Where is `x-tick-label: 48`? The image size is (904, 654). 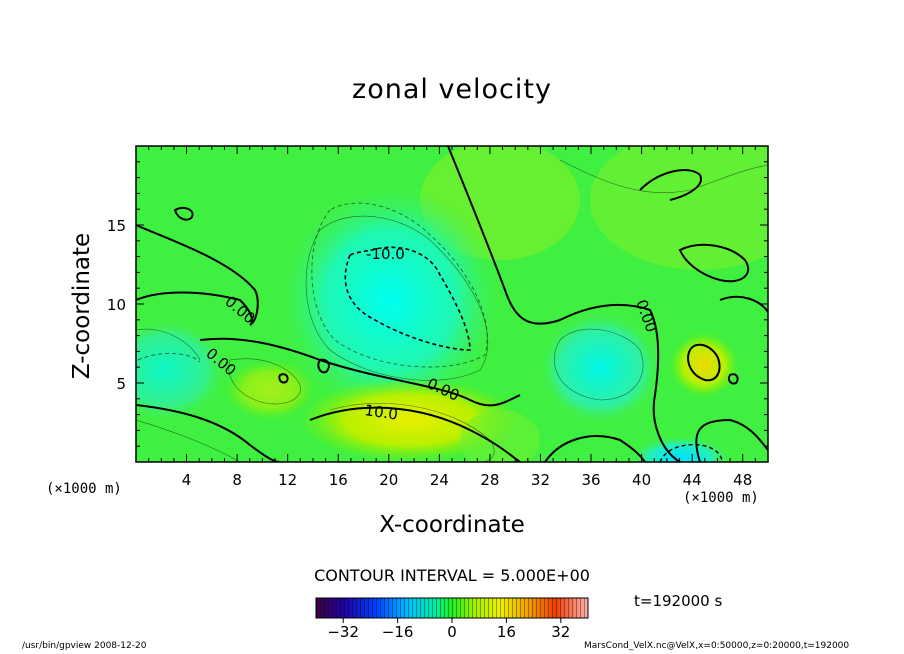
x-tick-label: 48 is located at coordinates (742, 480).